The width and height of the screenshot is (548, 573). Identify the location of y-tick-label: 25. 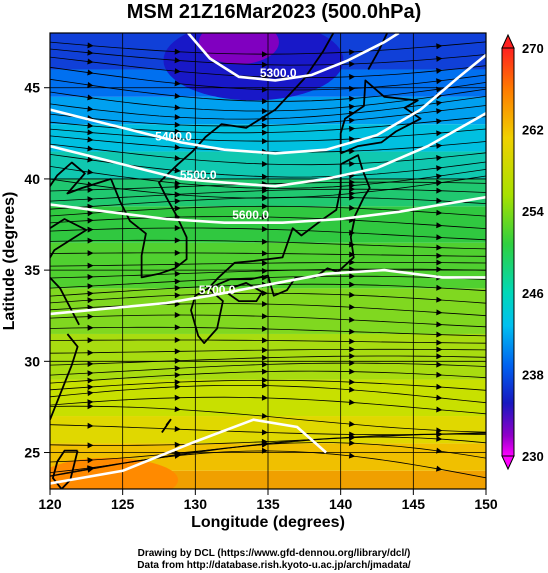
(32, 453).